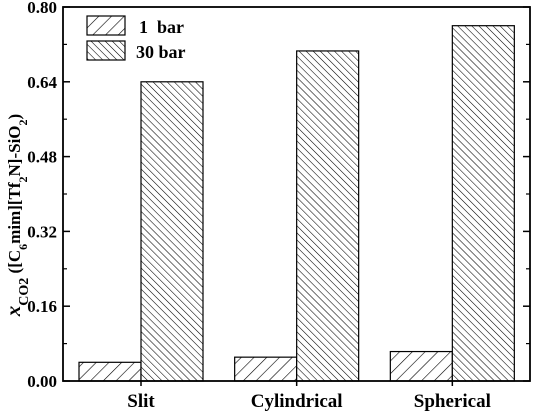 This screenshot has width=533, height=411. What do you see at coordinates (23, 122) in the screenshot?
I see `y-axis-label-sub4: 2` at bounding box center [23, 122].